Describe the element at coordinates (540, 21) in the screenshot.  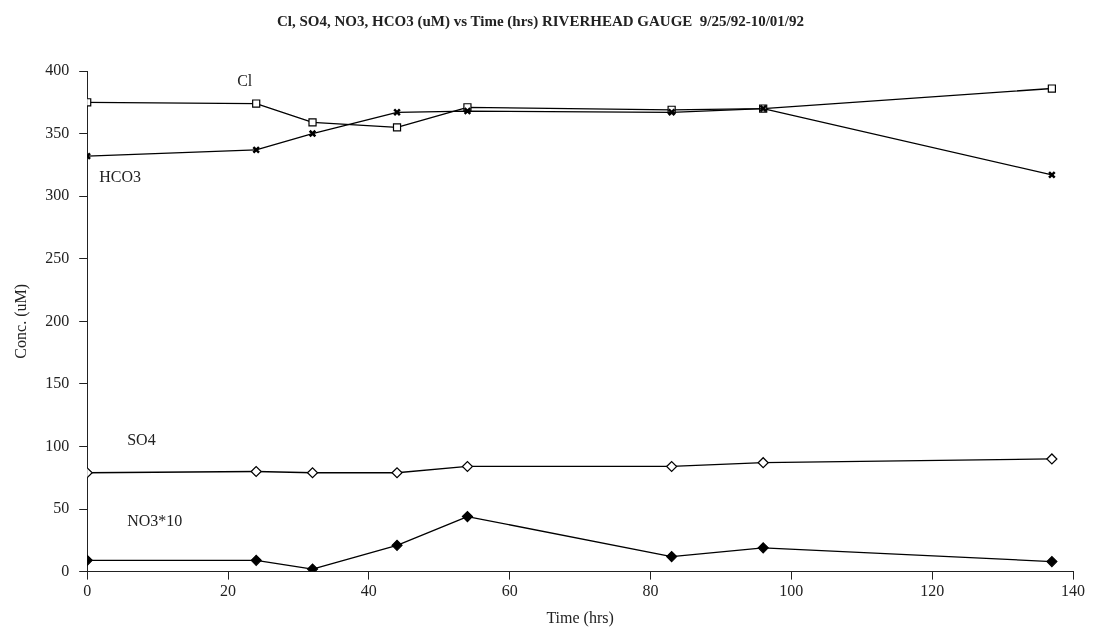
I see `chart-title: Cl, SO4, NO3, HCO3 (uM) vs Time (hrs) RIVERHEAD GAUGE 9/25/92-10/01/92` at that location.